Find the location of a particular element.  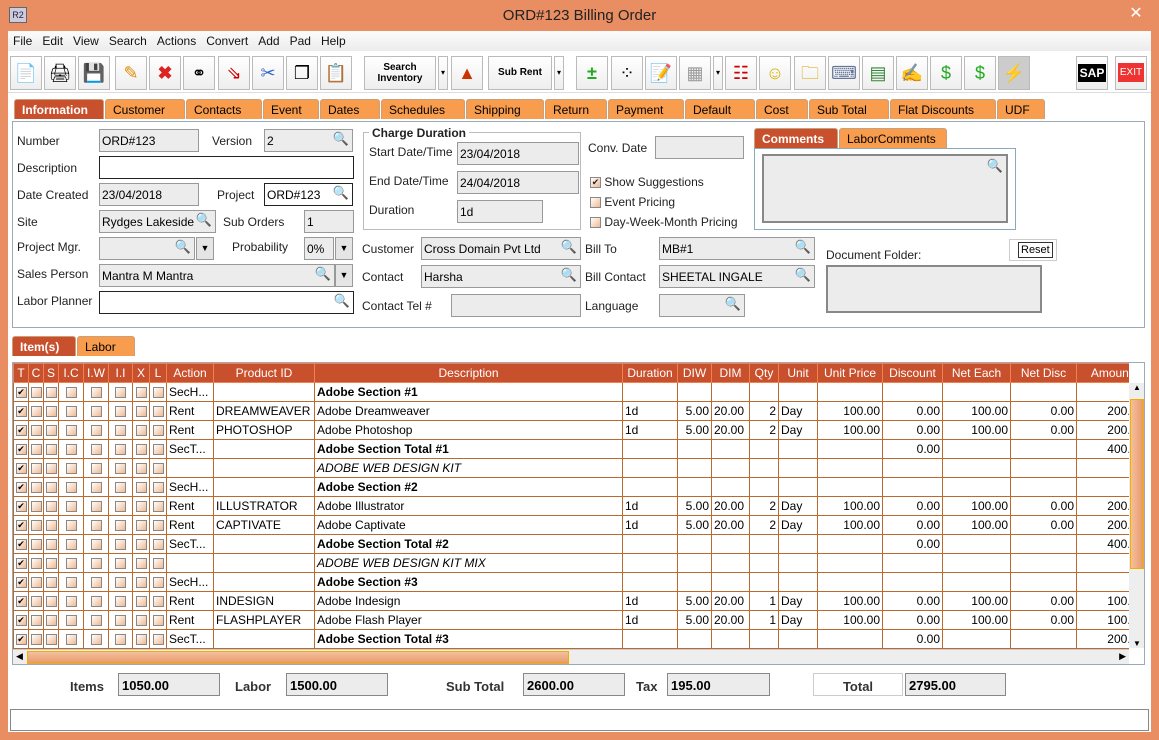

value-cell: 0.00 is located at coordinates (1043, 430).